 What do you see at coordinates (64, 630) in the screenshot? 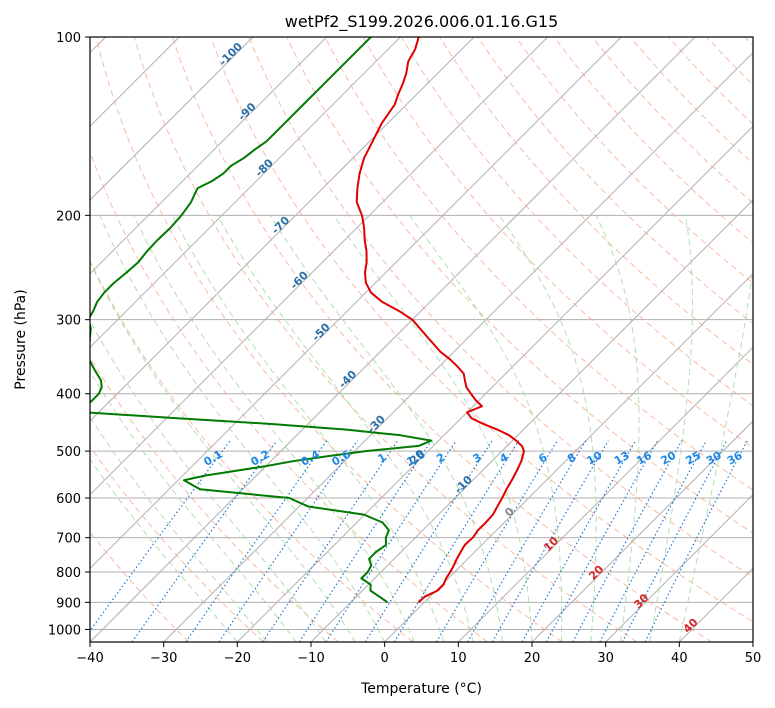
I see `y-tick-label: 1000` at bounding box center [64, 630].